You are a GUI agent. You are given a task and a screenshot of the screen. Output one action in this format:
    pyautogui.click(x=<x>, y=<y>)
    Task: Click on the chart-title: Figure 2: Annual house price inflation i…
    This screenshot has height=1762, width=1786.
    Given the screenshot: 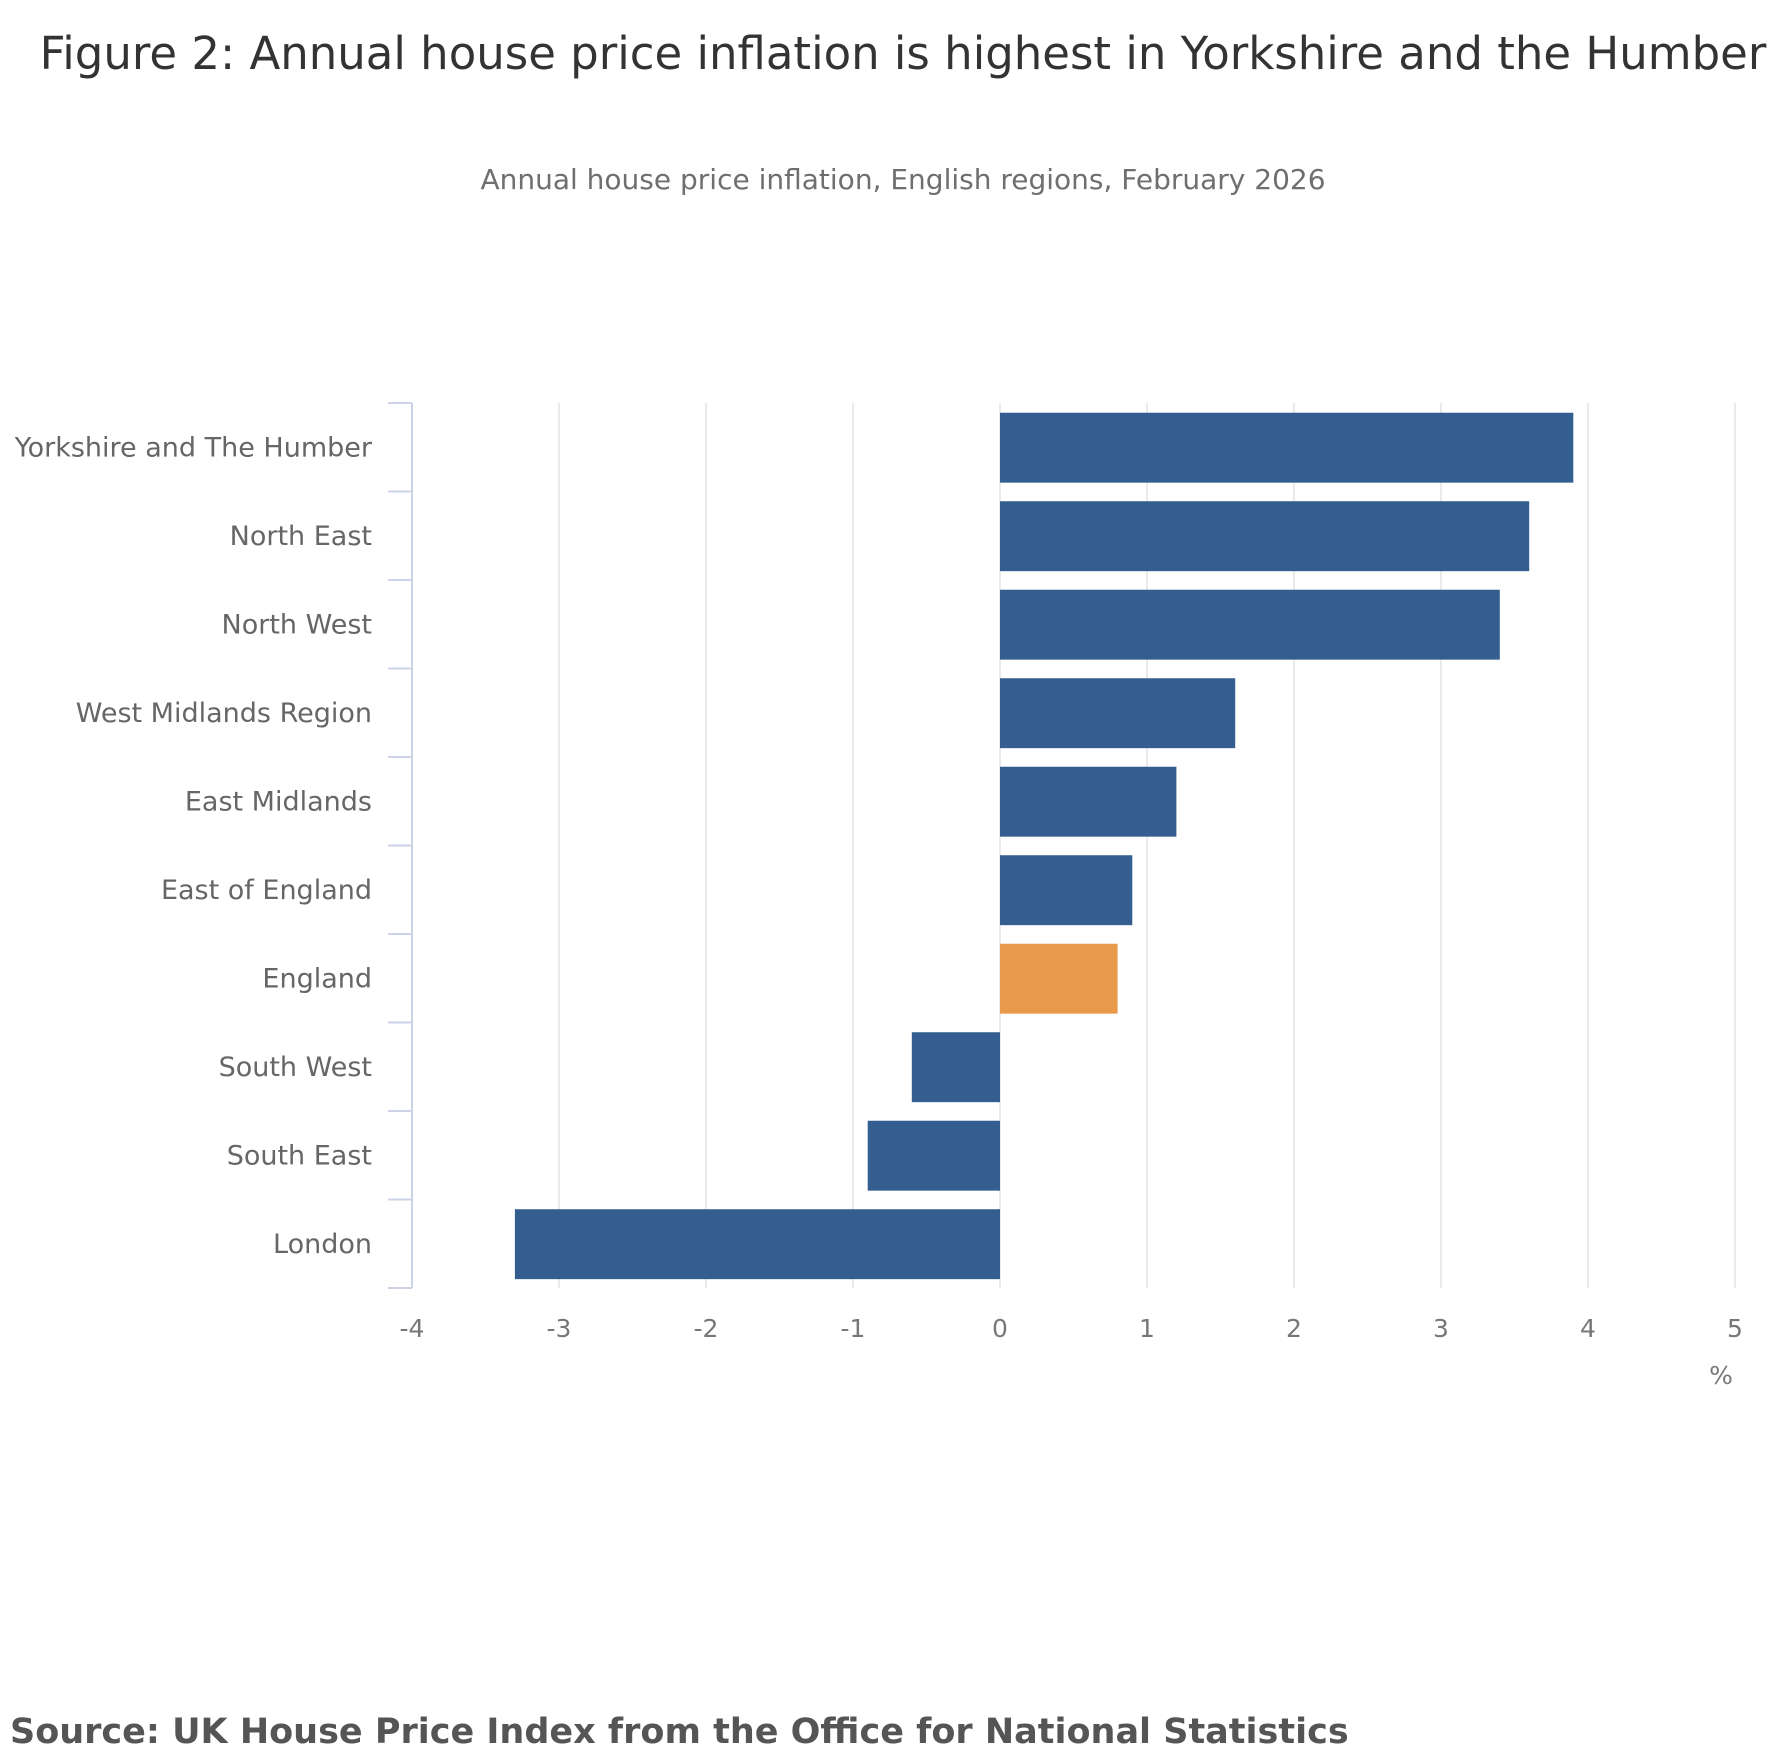 What is the action you would take?
    pyautogui.click(x=903, y=53)
    